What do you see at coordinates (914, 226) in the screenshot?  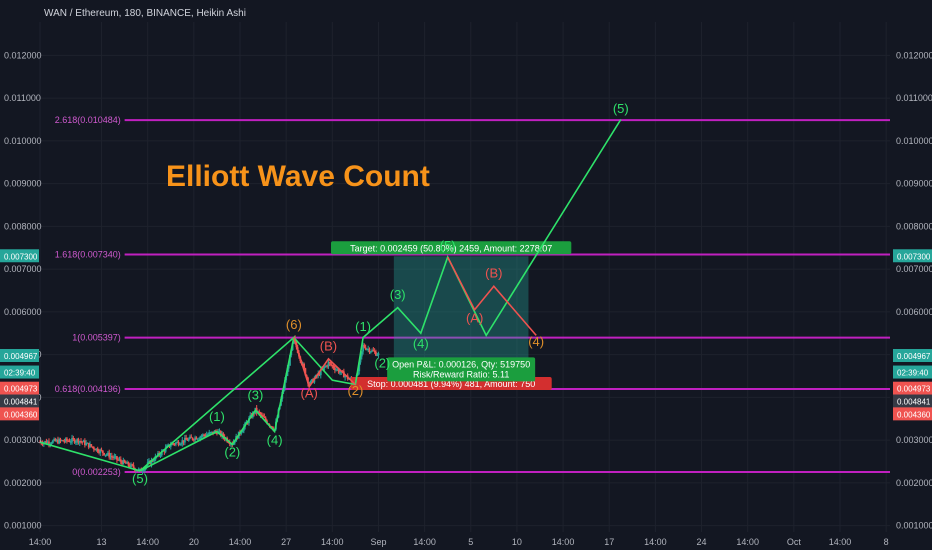 I see `y-tick-label-right: 0.008000` at bounding box center [914, 226].